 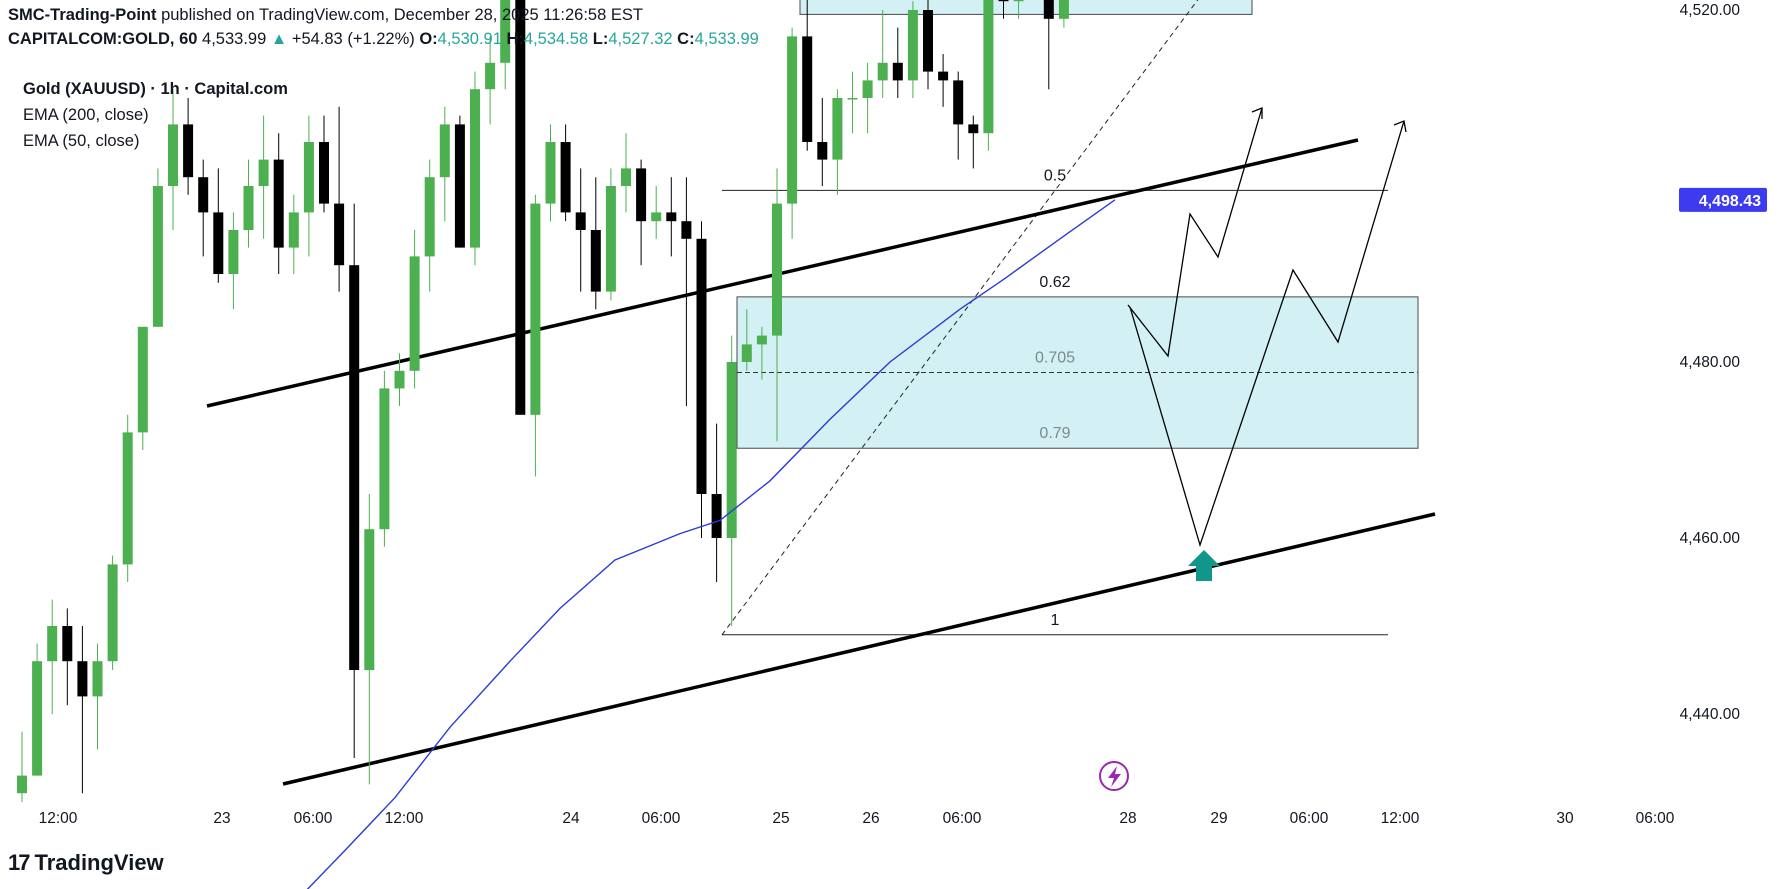 What do you see at coordinates (103, 39) in the screenshot?
I see `symbol-interval: CAPITALCOM:GOLD, 60` at bounding box center [103, 39].